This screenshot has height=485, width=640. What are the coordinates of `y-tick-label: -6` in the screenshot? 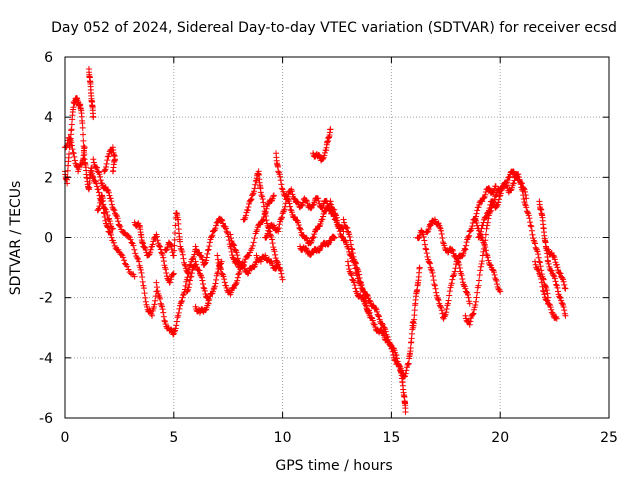 It's located at (46, 419).